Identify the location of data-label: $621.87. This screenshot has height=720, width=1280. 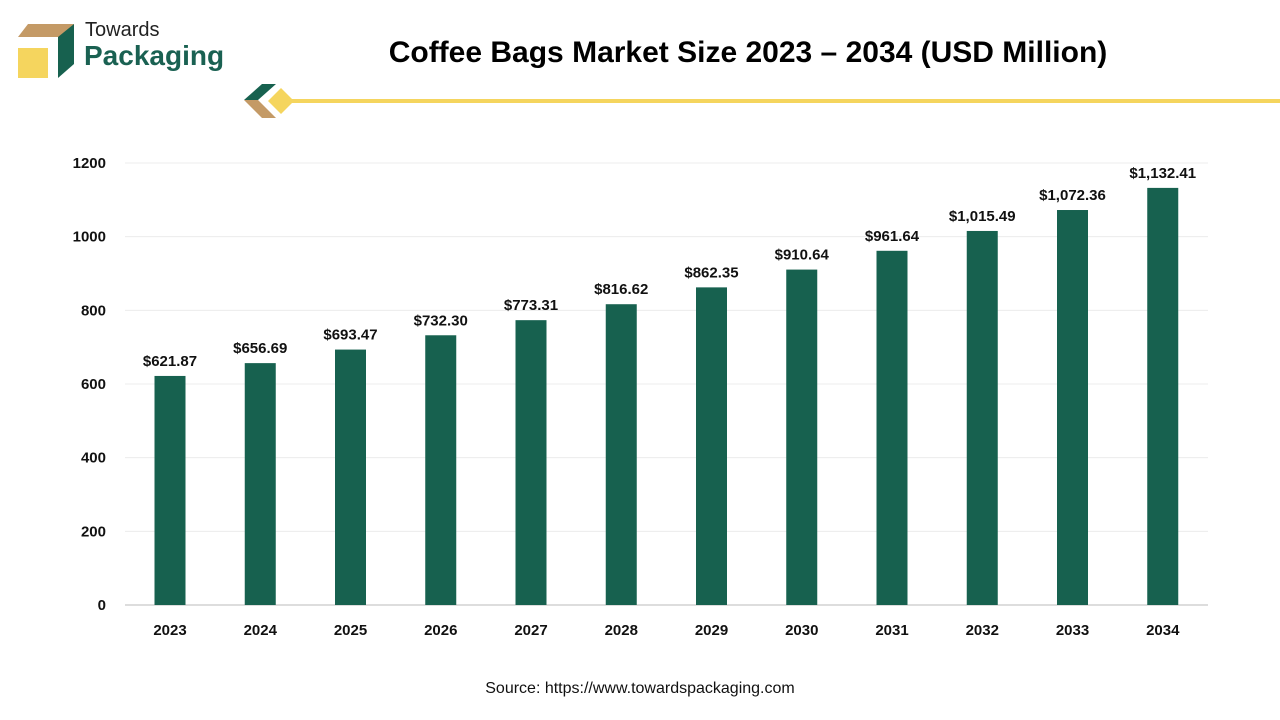
(170, 361).